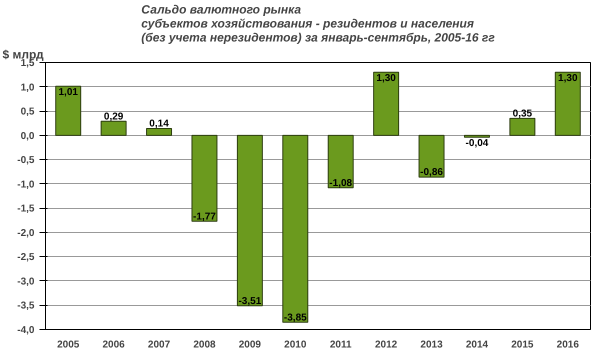 The height and width of the screenshot is (354, 600). I want to click on data-label: -1,77, so click(204, 216).